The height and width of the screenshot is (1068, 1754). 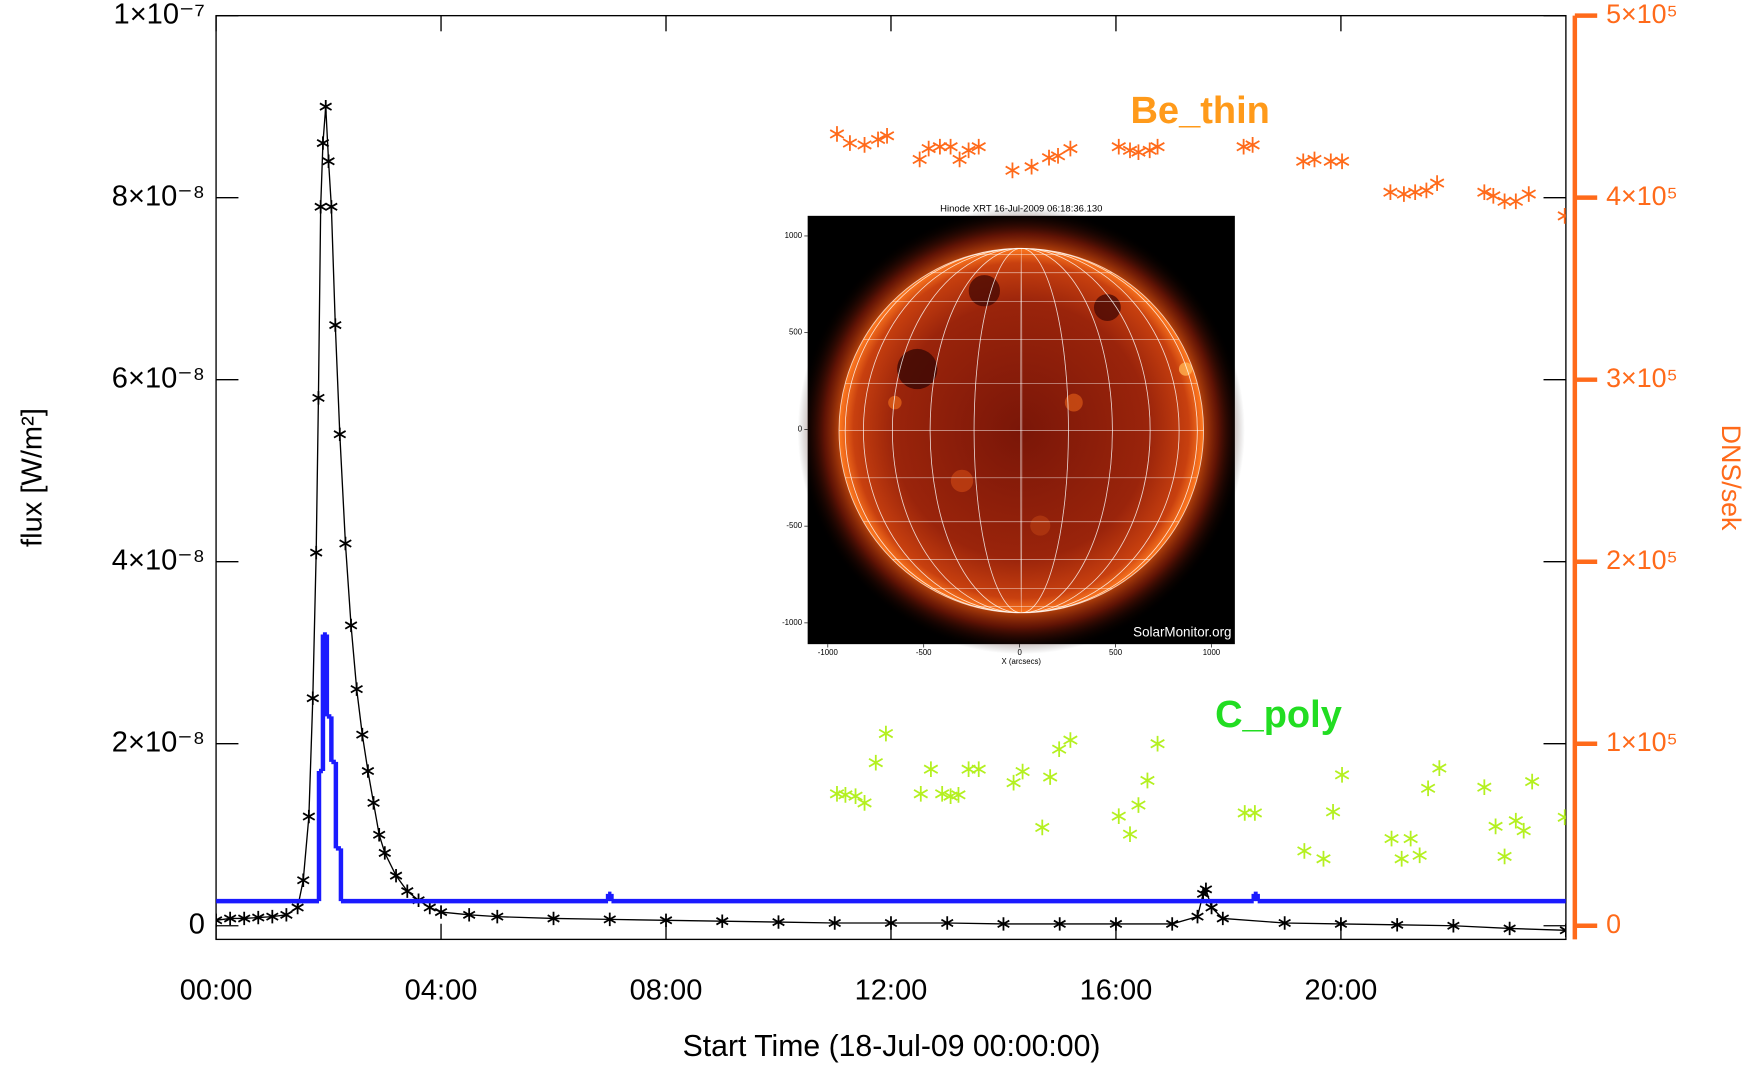 What do you see at coordinates (1116, 991) in the screenshot?
I see `x-tick-label: 16:00` at bounding box center [1116, 991].